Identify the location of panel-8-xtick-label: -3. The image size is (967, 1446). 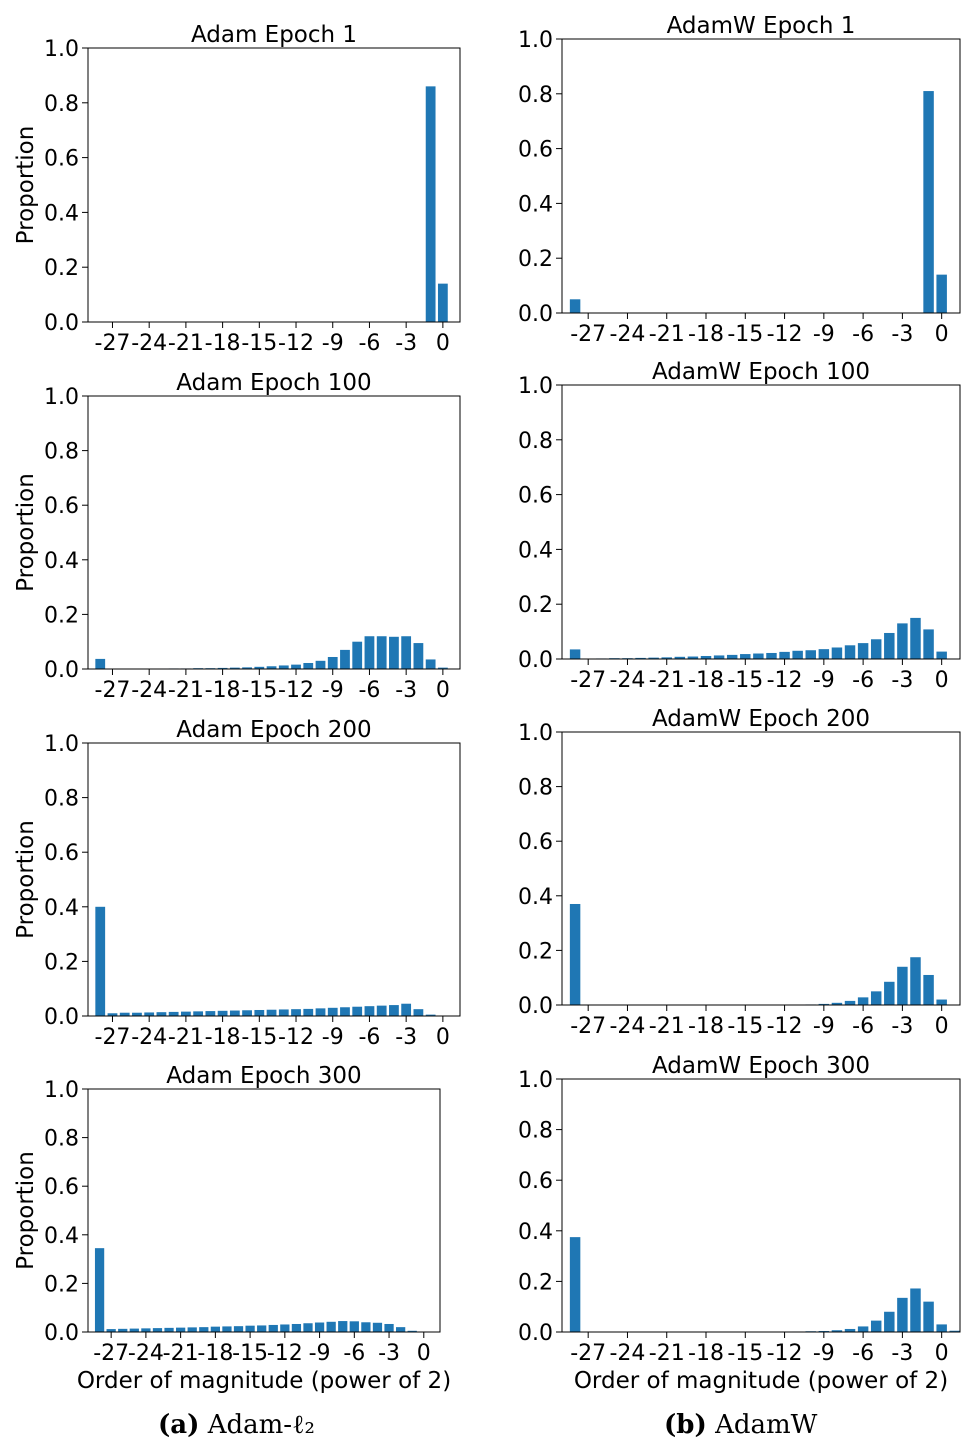
(902, 1353).